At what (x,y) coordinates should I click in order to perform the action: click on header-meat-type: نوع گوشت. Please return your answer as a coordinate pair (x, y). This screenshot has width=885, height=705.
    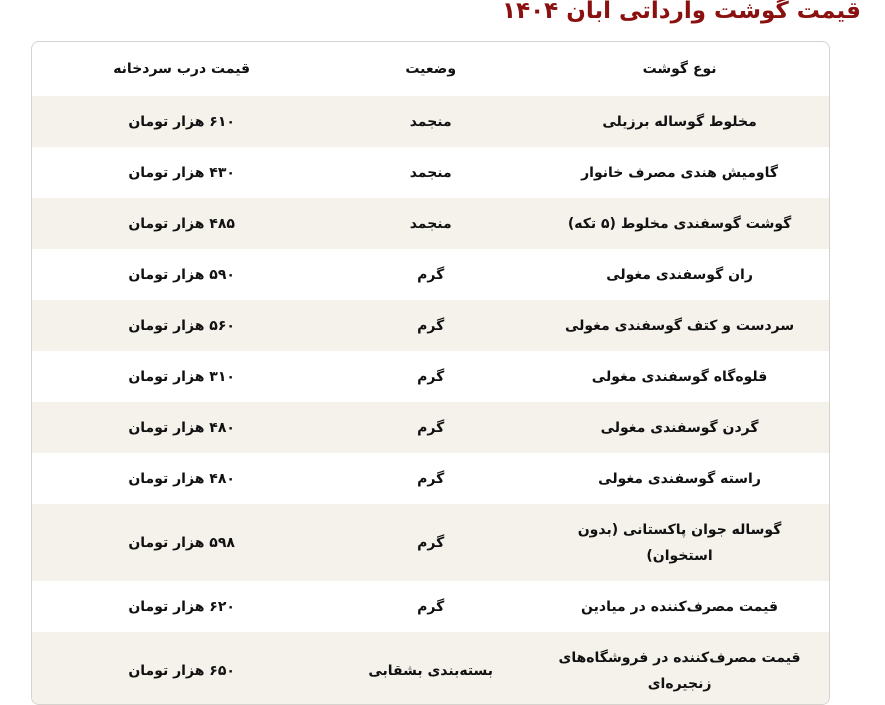
    Looking at the image, I should click on (679, 69).